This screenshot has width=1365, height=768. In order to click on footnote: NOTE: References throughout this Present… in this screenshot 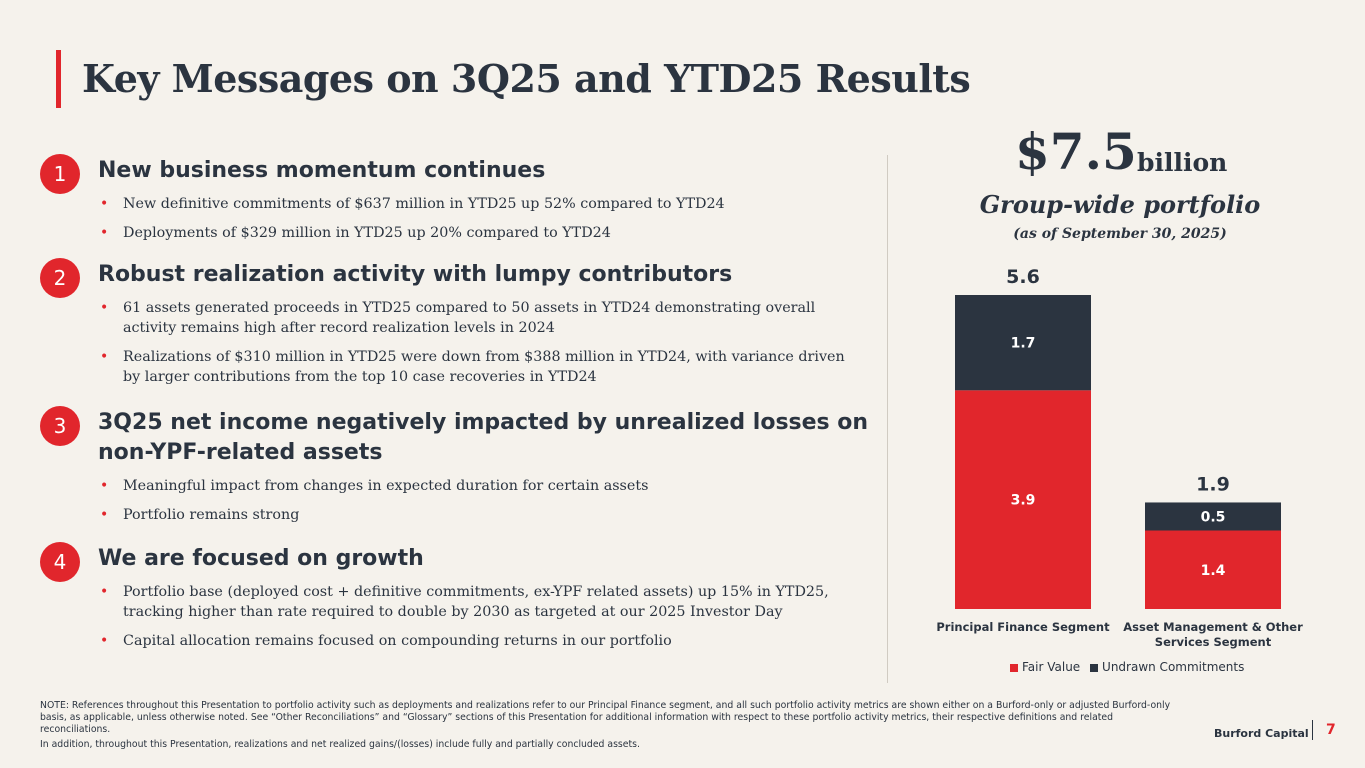, I will do `click(610, 727)`.